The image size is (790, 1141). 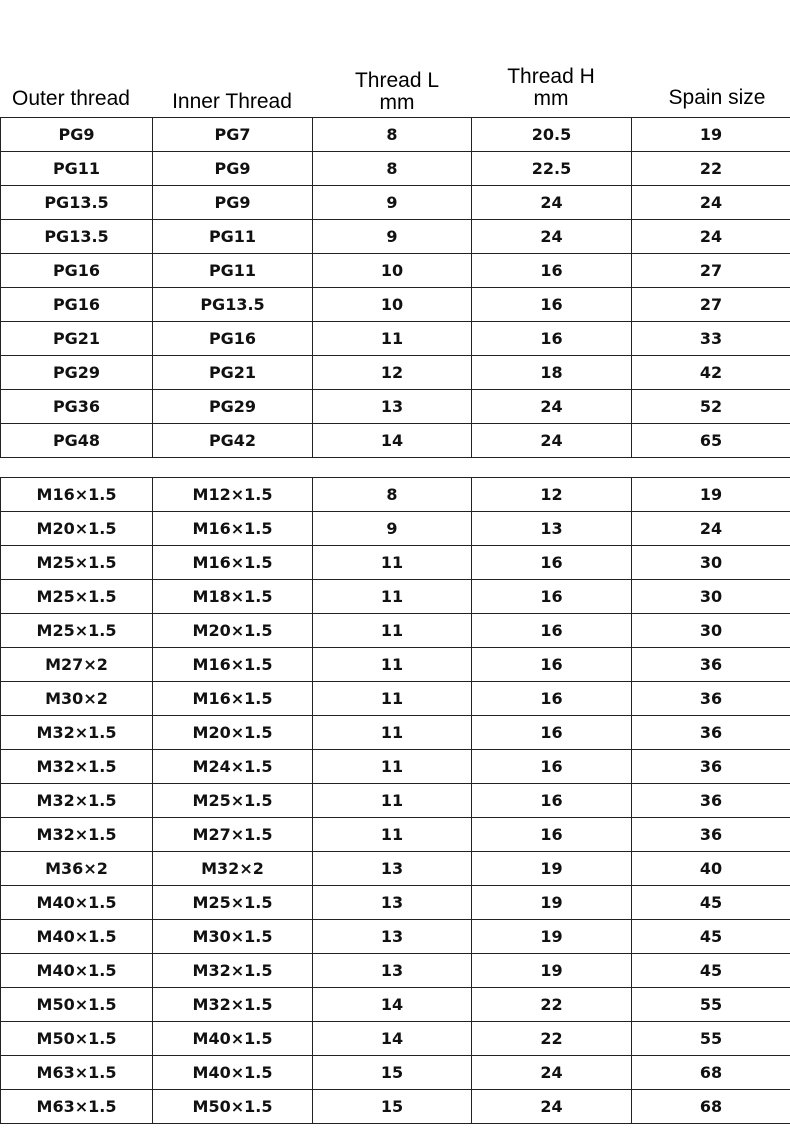 I want to click on thread-l-cell: 9, so click(x=392, y=202).